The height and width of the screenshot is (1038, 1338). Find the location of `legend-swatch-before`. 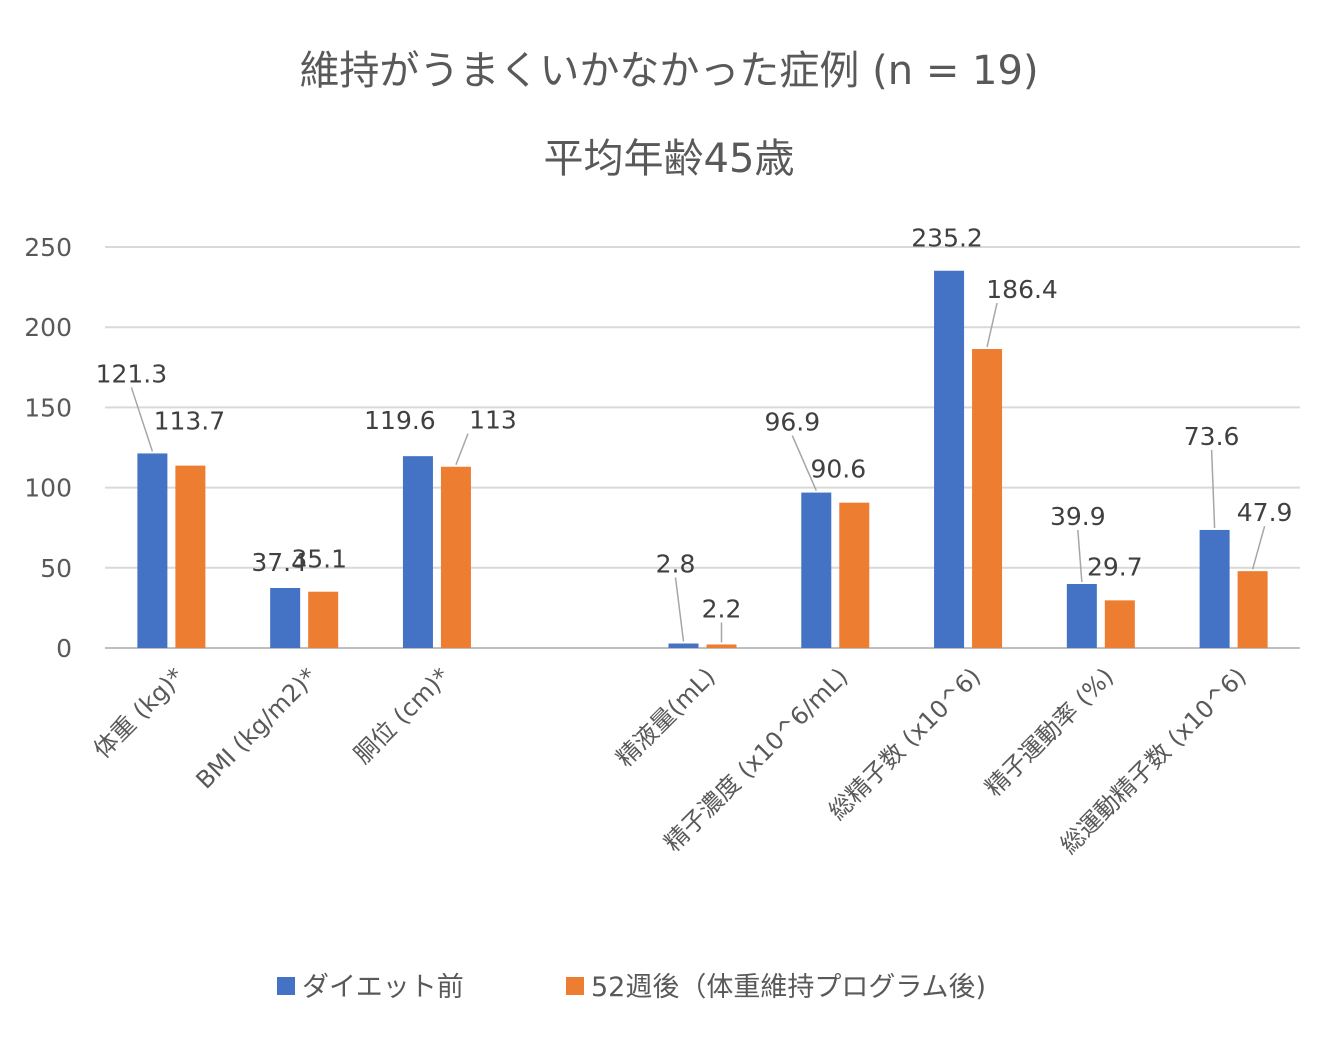

legend-swatch-before is located at coordinates (286, 986).